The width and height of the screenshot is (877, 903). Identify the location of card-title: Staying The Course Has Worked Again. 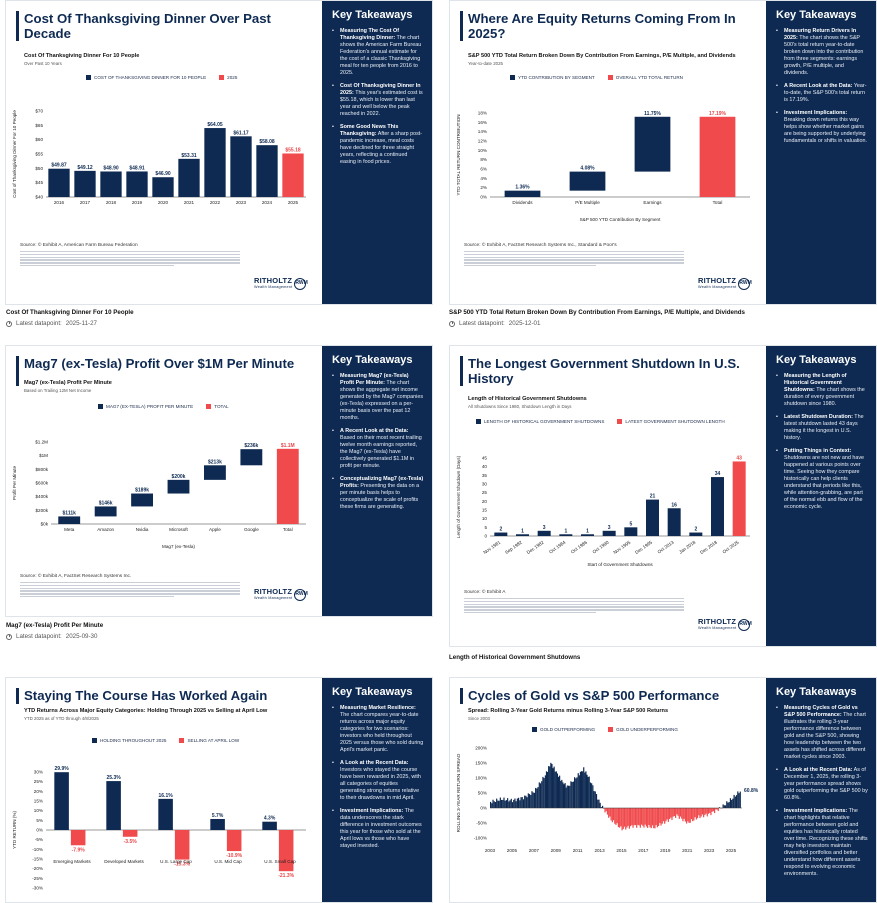
(174, 695).